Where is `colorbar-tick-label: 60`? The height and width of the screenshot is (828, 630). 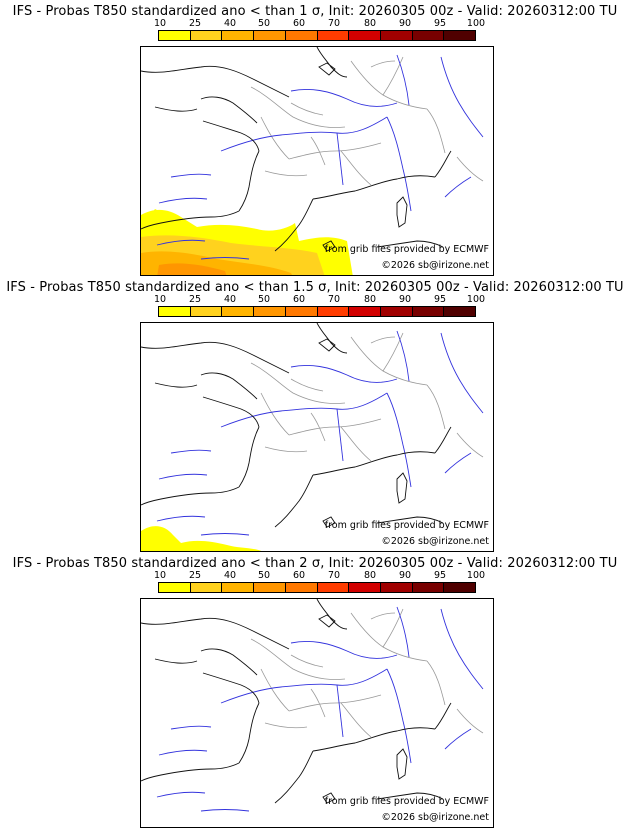 colorbar-tick-label: 60 is located at coordinates (299, 575).